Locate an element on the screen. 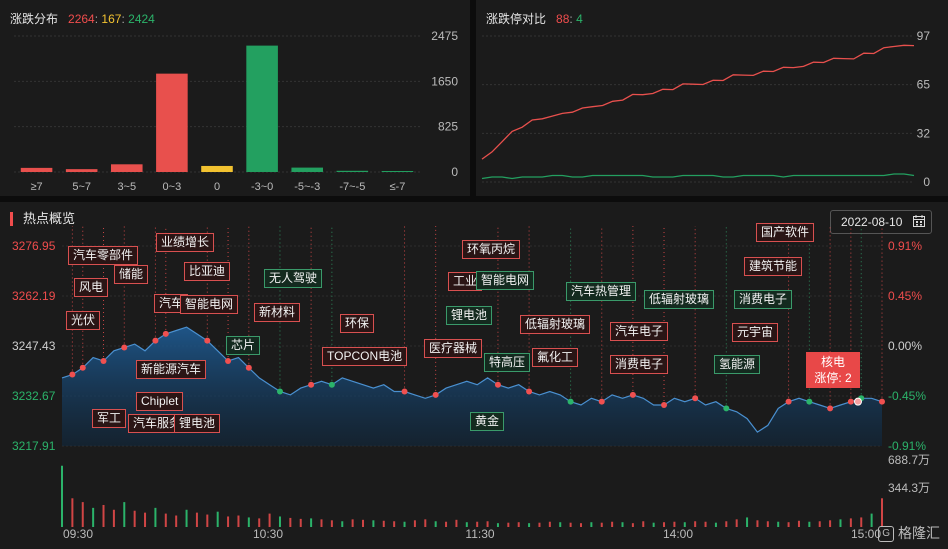 The width and height of the screenshot is (948, 549). brand-logo: G 格隆汇 is located at coordinates (909, 533).